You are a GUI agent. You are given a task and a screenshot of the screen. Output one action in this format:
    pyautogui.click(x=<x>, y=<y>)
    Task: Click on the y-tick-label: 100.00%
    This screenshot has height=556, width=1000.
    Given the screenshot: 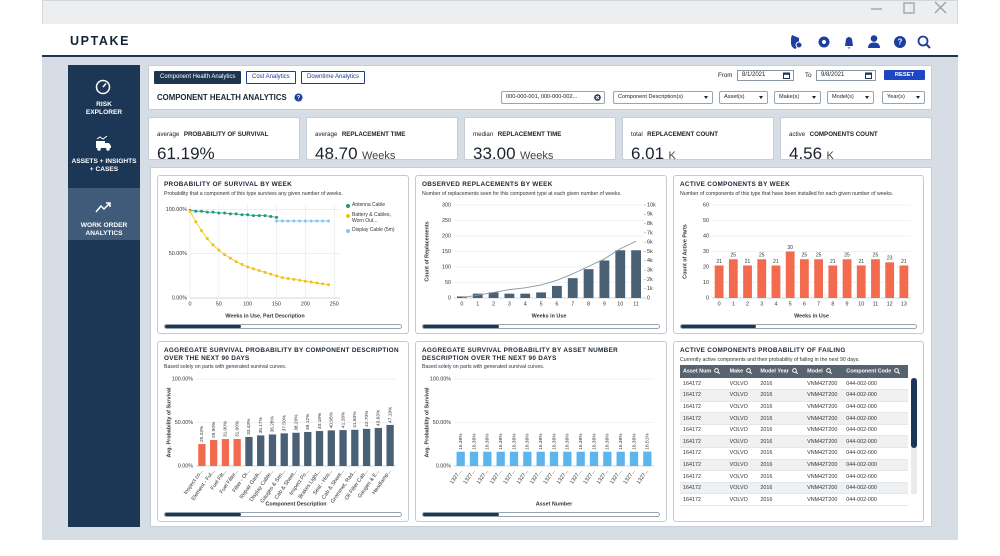 What is the action you would take?
    pyautogui.click(x=182, y=379)
    